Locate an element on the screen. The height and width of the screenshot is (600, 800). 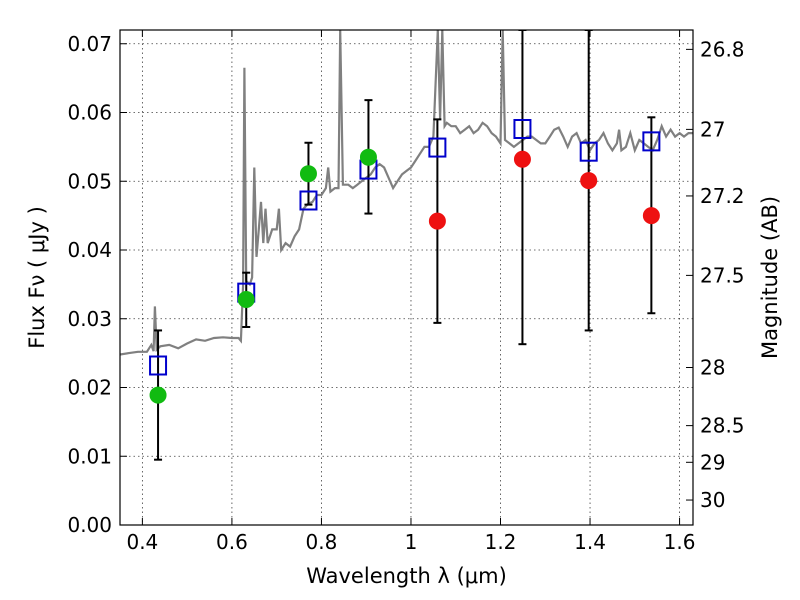
right-tick-label: 28 is located at coordinates (712, 368).